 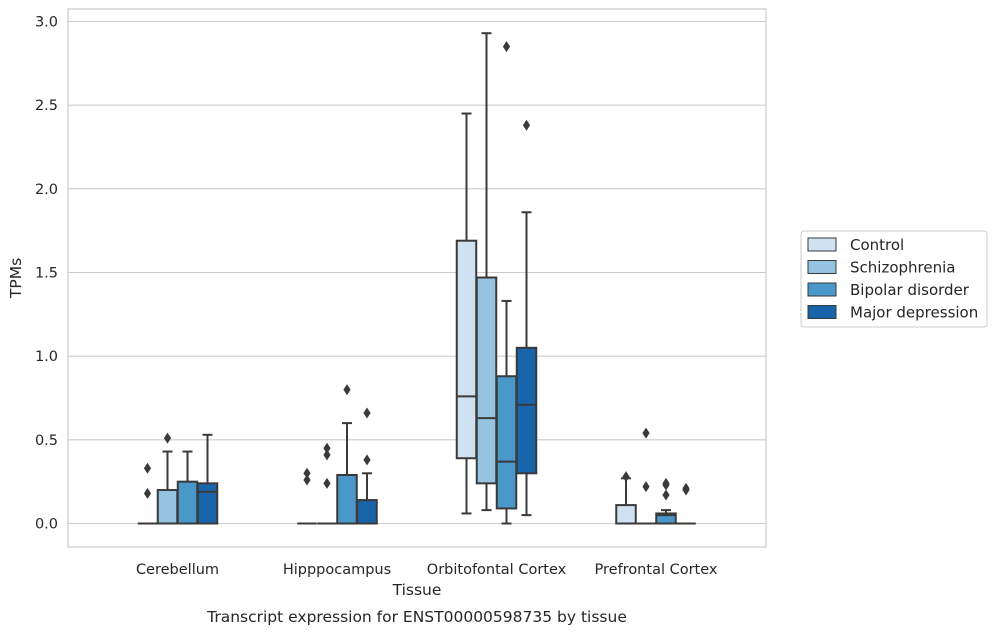 What do you see at coordinates (902, 268) in the screenshot?
I see `legend-label: Schizophrenia` at bounding box center [902, 268].